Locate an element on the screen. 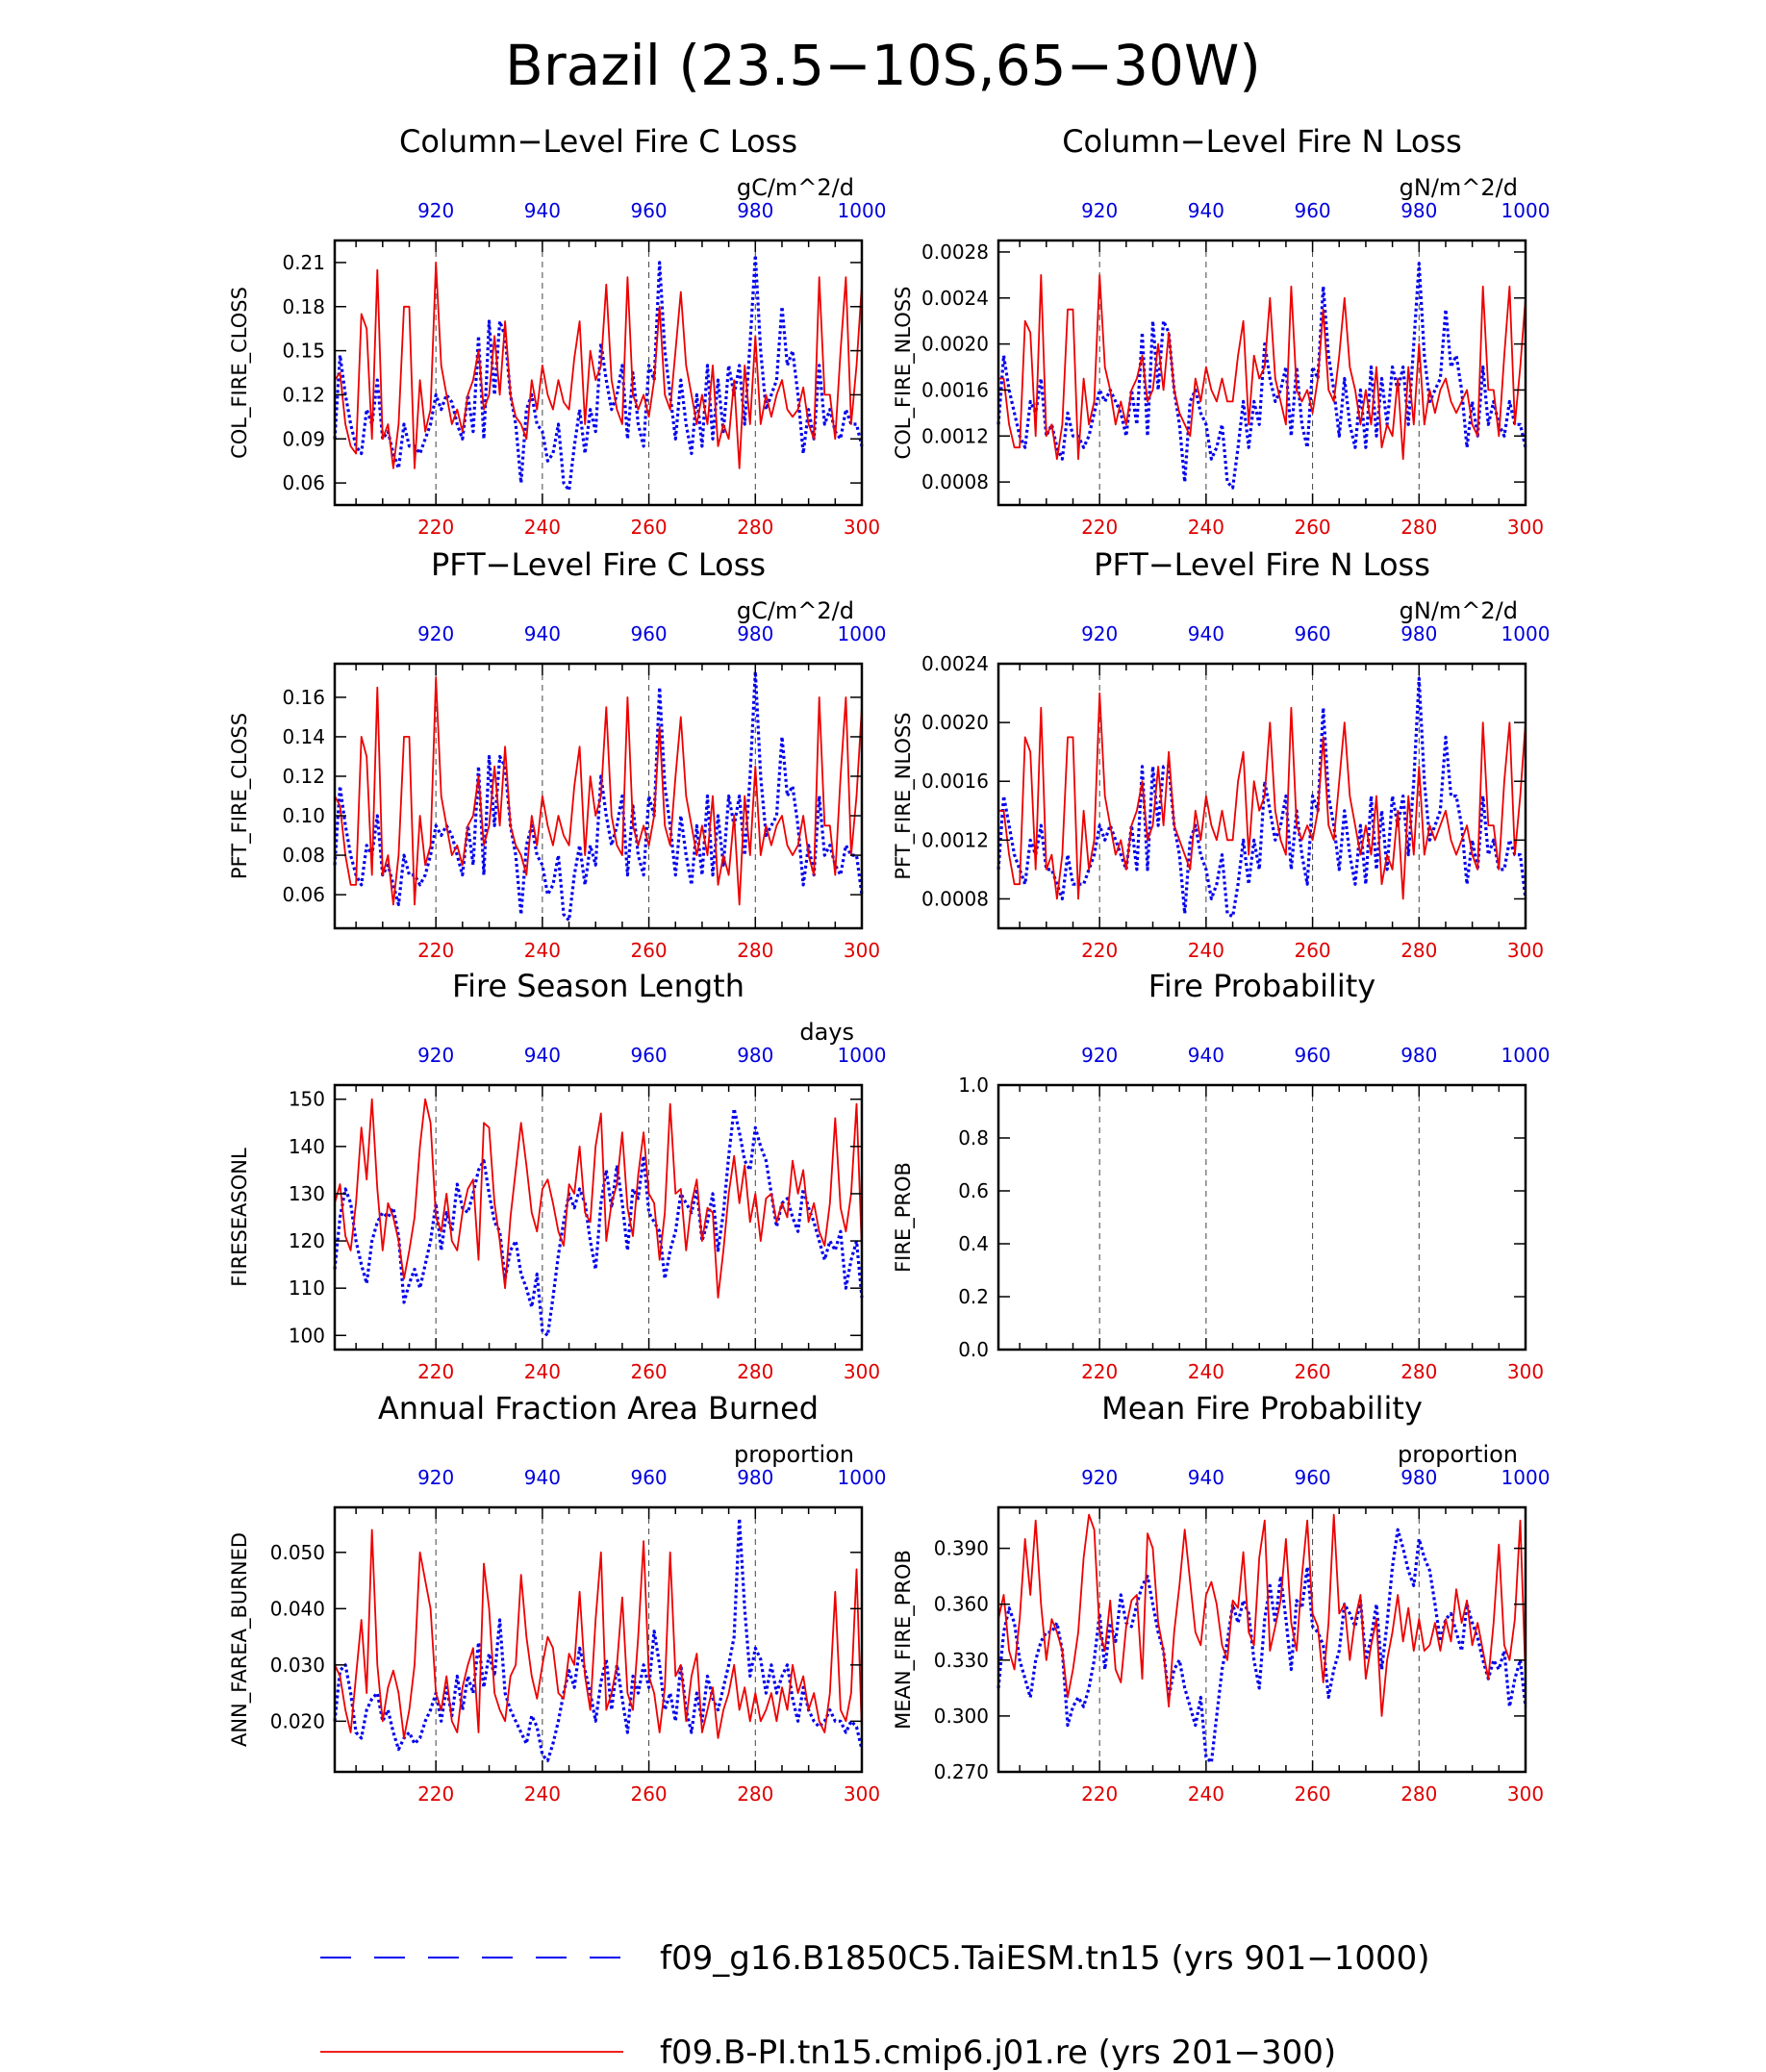 The height and width of the screenshot is (2072, 1766). y-tick-label: 1.0 is located at coordinates (973, 1085).